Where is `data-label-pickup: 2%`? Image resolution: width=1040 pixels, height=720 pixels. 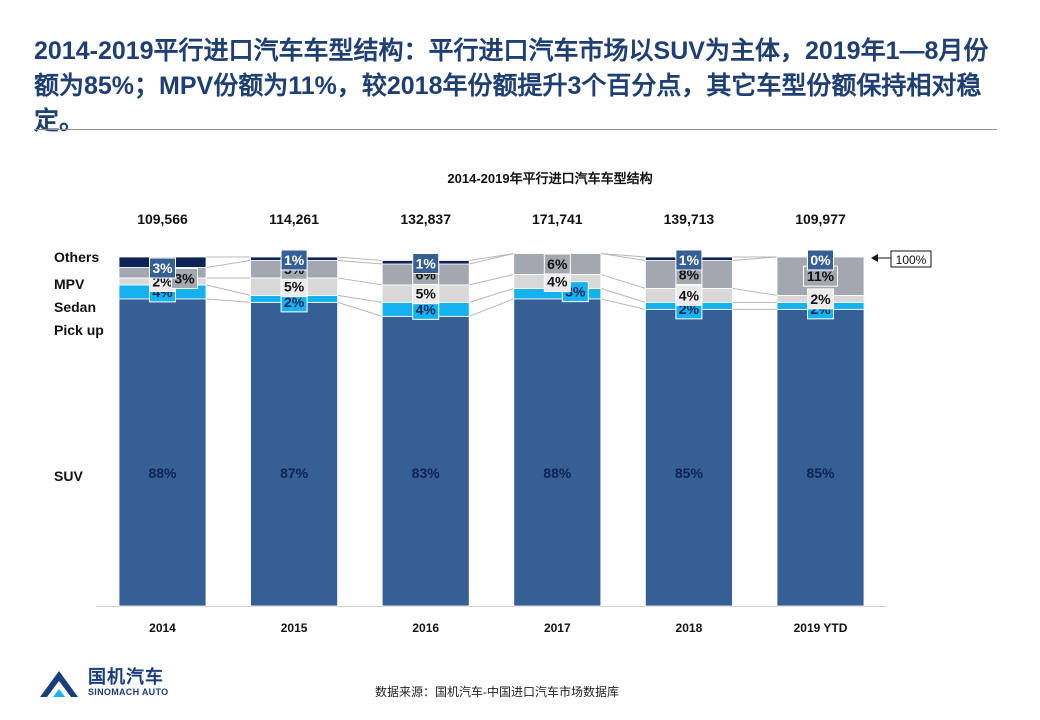 data-label-pickup: 2% is located at coordinates (294, 302).